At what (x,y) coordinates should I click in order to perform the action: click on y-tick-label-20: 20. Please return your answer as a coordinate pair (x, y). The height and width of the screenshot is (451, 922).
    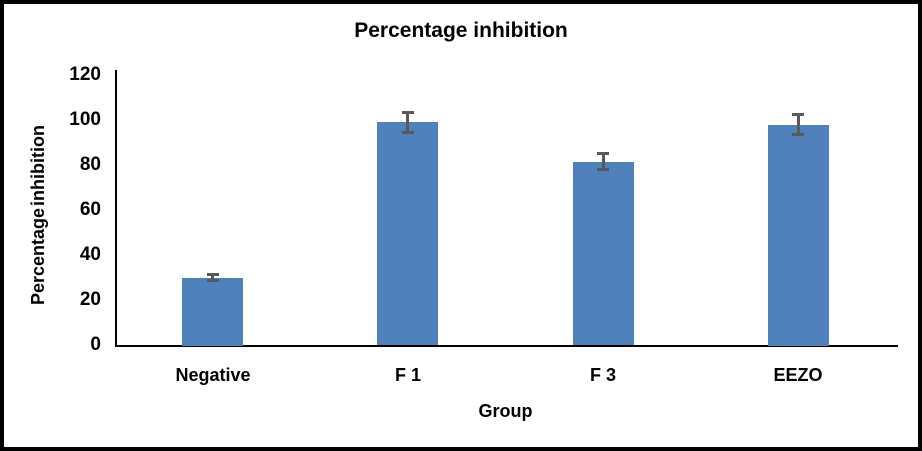
    Looking at the image, I should click on (90, 299).